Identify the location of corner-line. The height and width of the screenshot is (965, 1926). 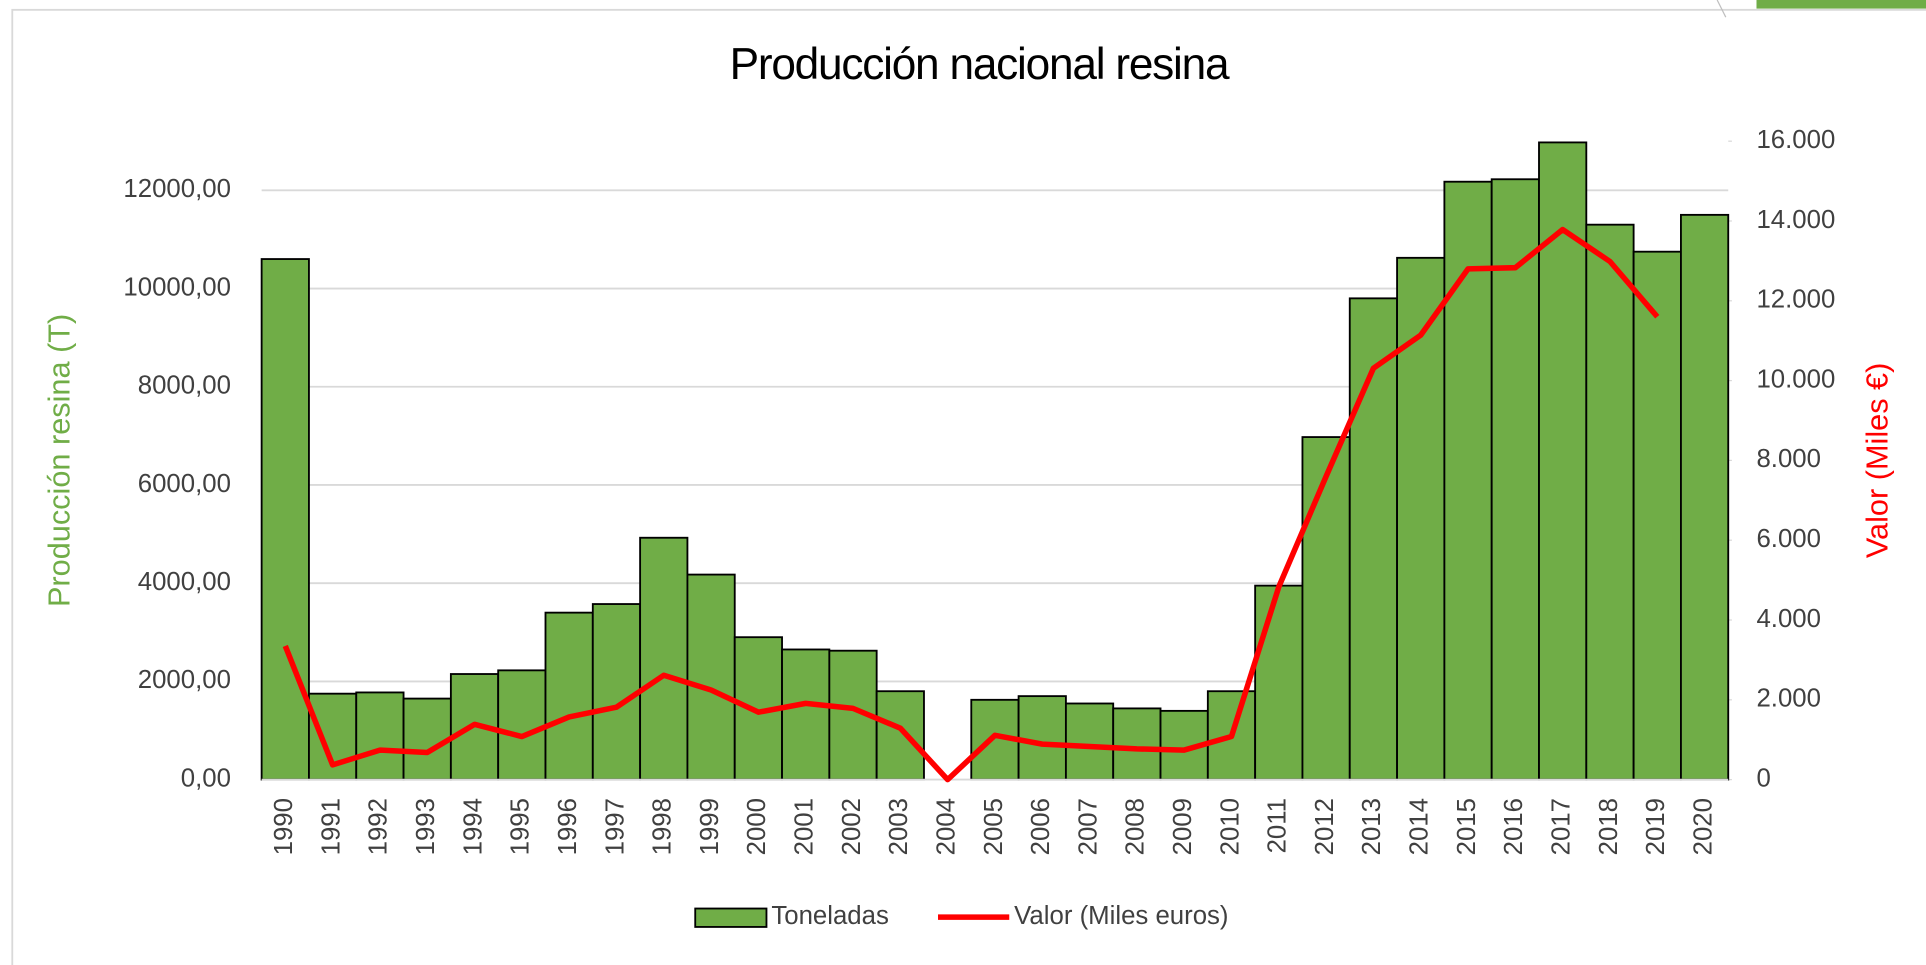
(1721, 9).